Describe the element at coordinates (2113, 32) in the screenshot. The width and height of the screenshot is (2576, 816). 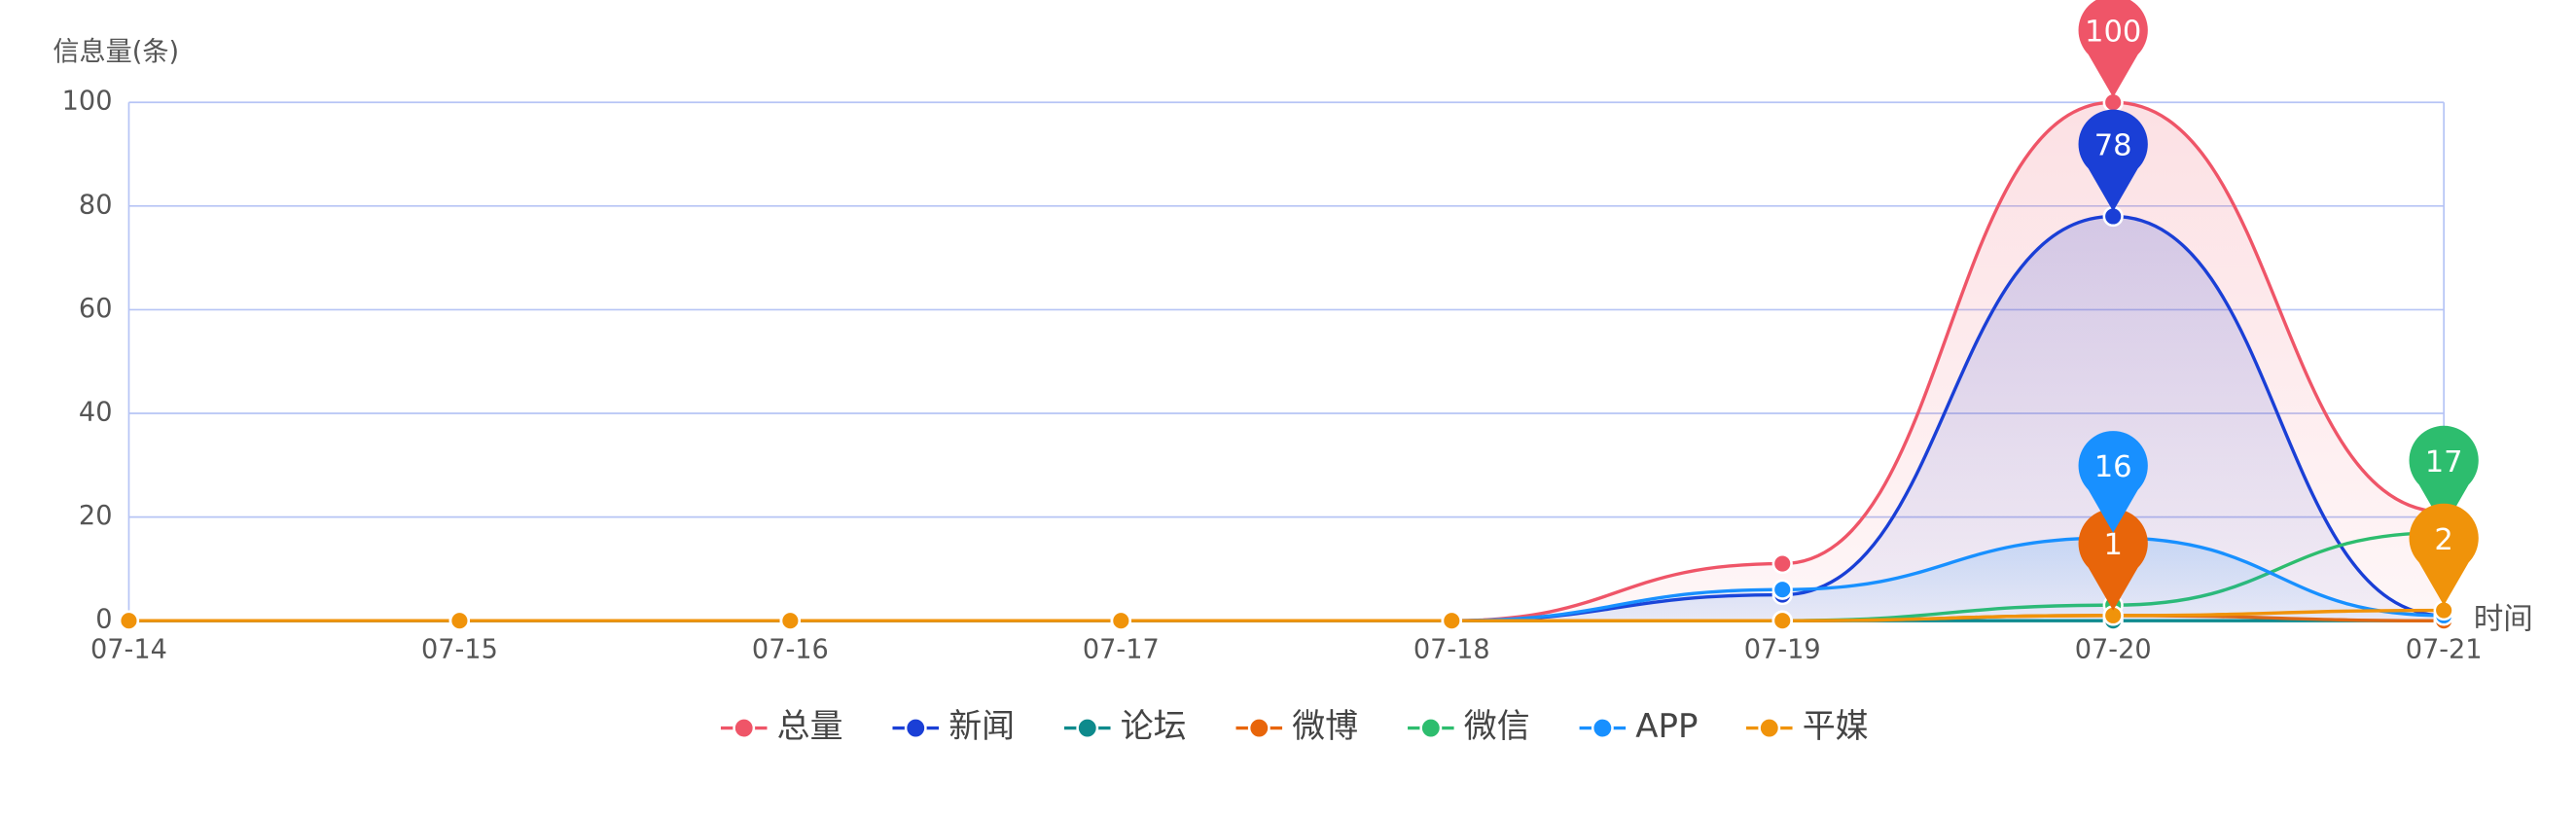
I see `pin-label: 100` at that location.